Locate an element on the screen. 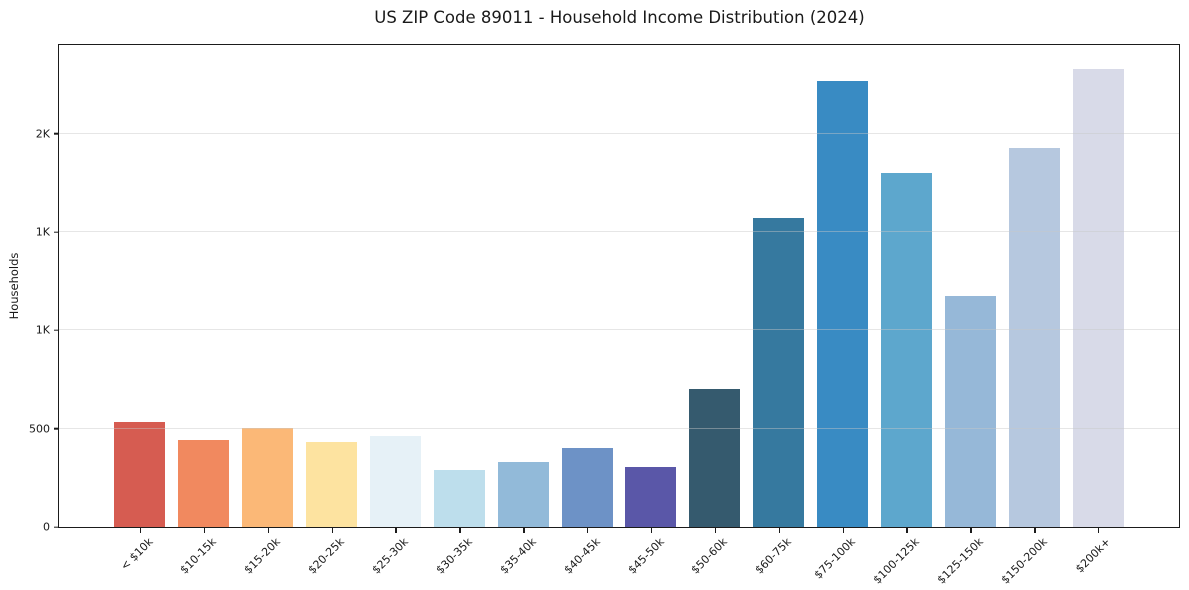 This screenshot has height=590, width=1189. x-tick-slot: < $10k is located at coordinates (140, 558).